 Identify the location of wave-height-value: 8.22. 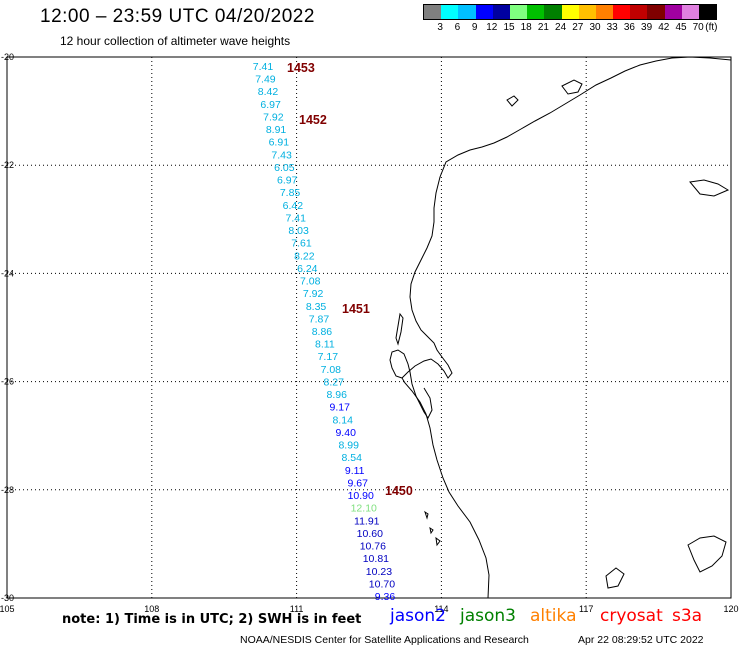
(304, 256).